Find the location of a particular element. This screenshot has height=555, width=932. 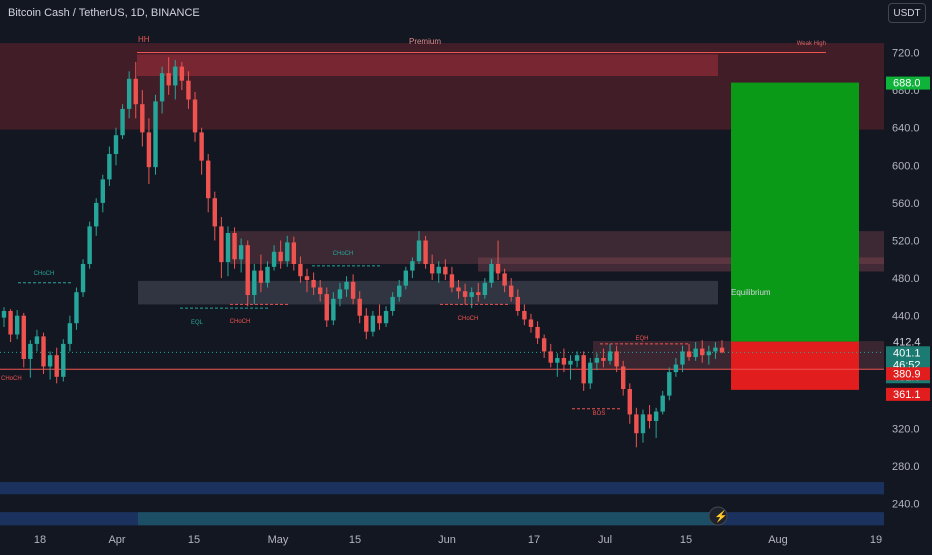

x-tick-label: Apr is located at coordinates (116, 540).